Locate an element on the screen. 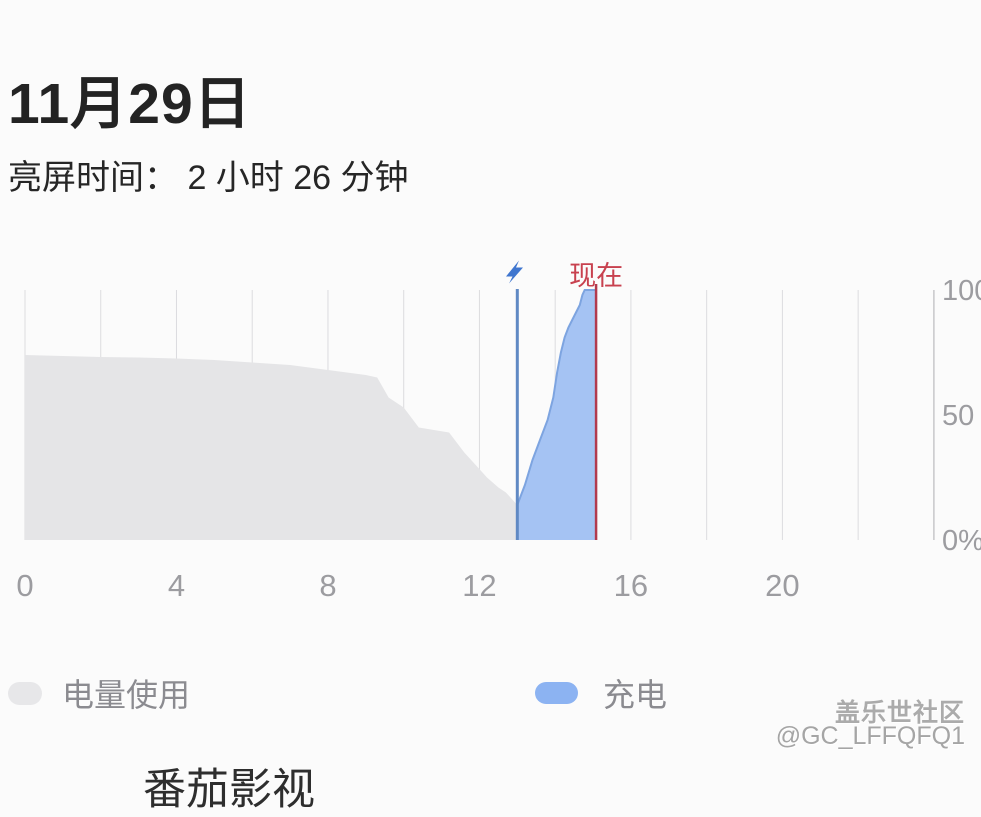 The width and height of the screenshot is (981, 817). charging-area-edge is located at coordinates (556, 397).